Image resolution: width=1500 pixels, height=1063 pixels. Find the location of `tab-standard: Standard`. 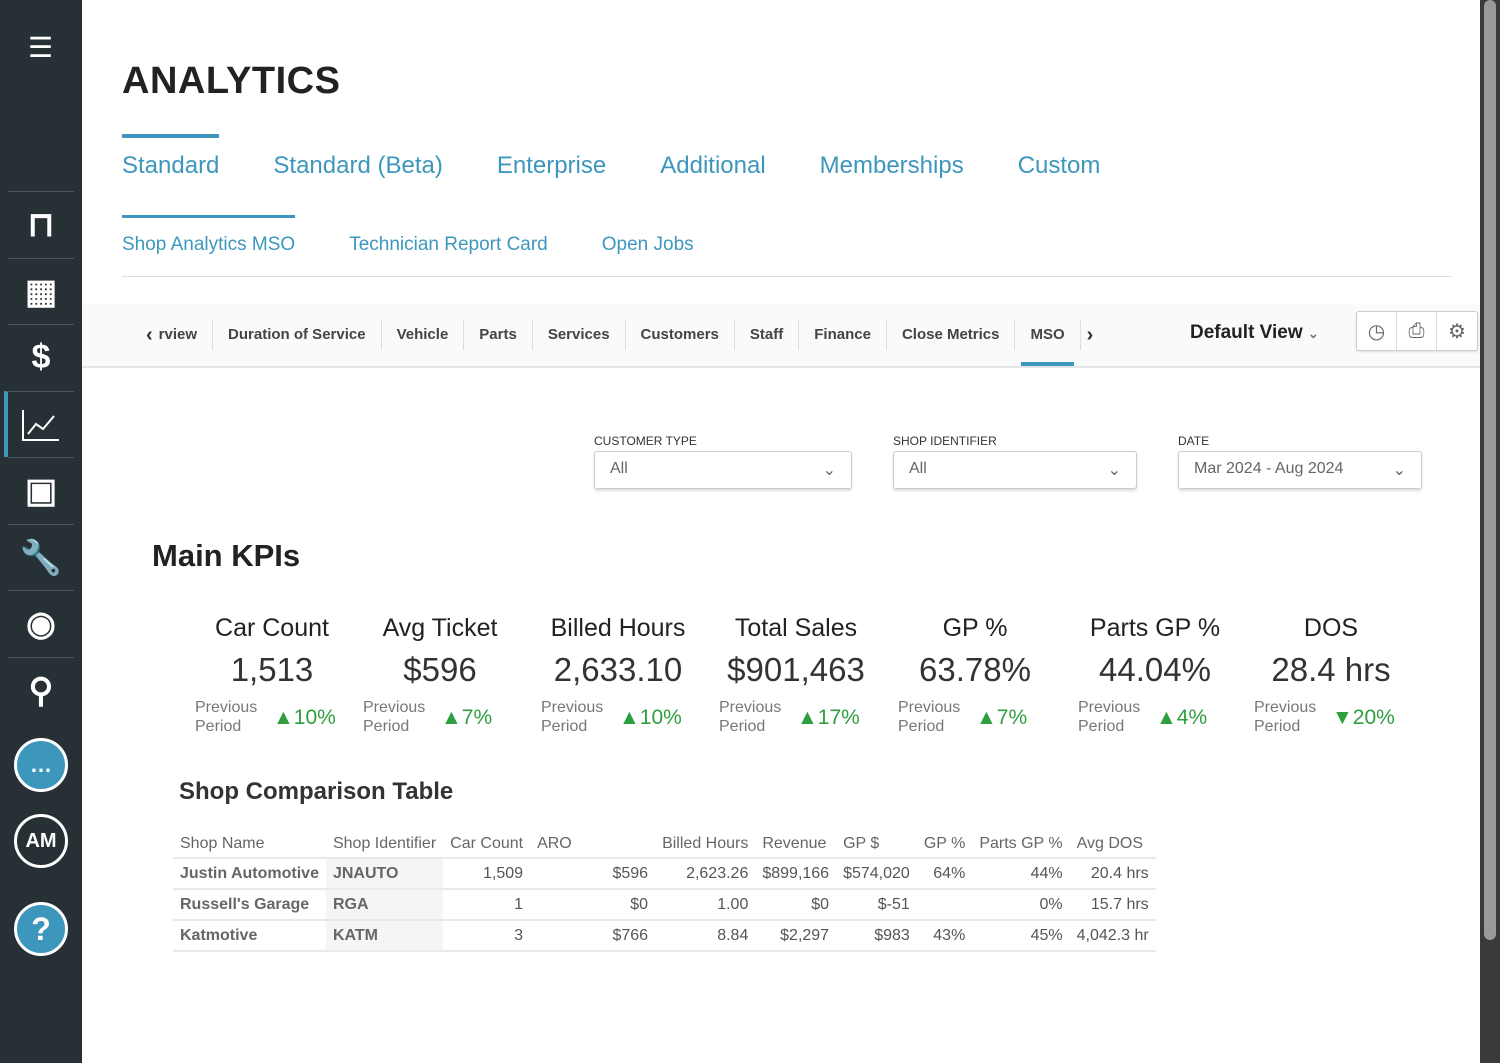

tab-standard: Standard is located at coordinates (171, 156).